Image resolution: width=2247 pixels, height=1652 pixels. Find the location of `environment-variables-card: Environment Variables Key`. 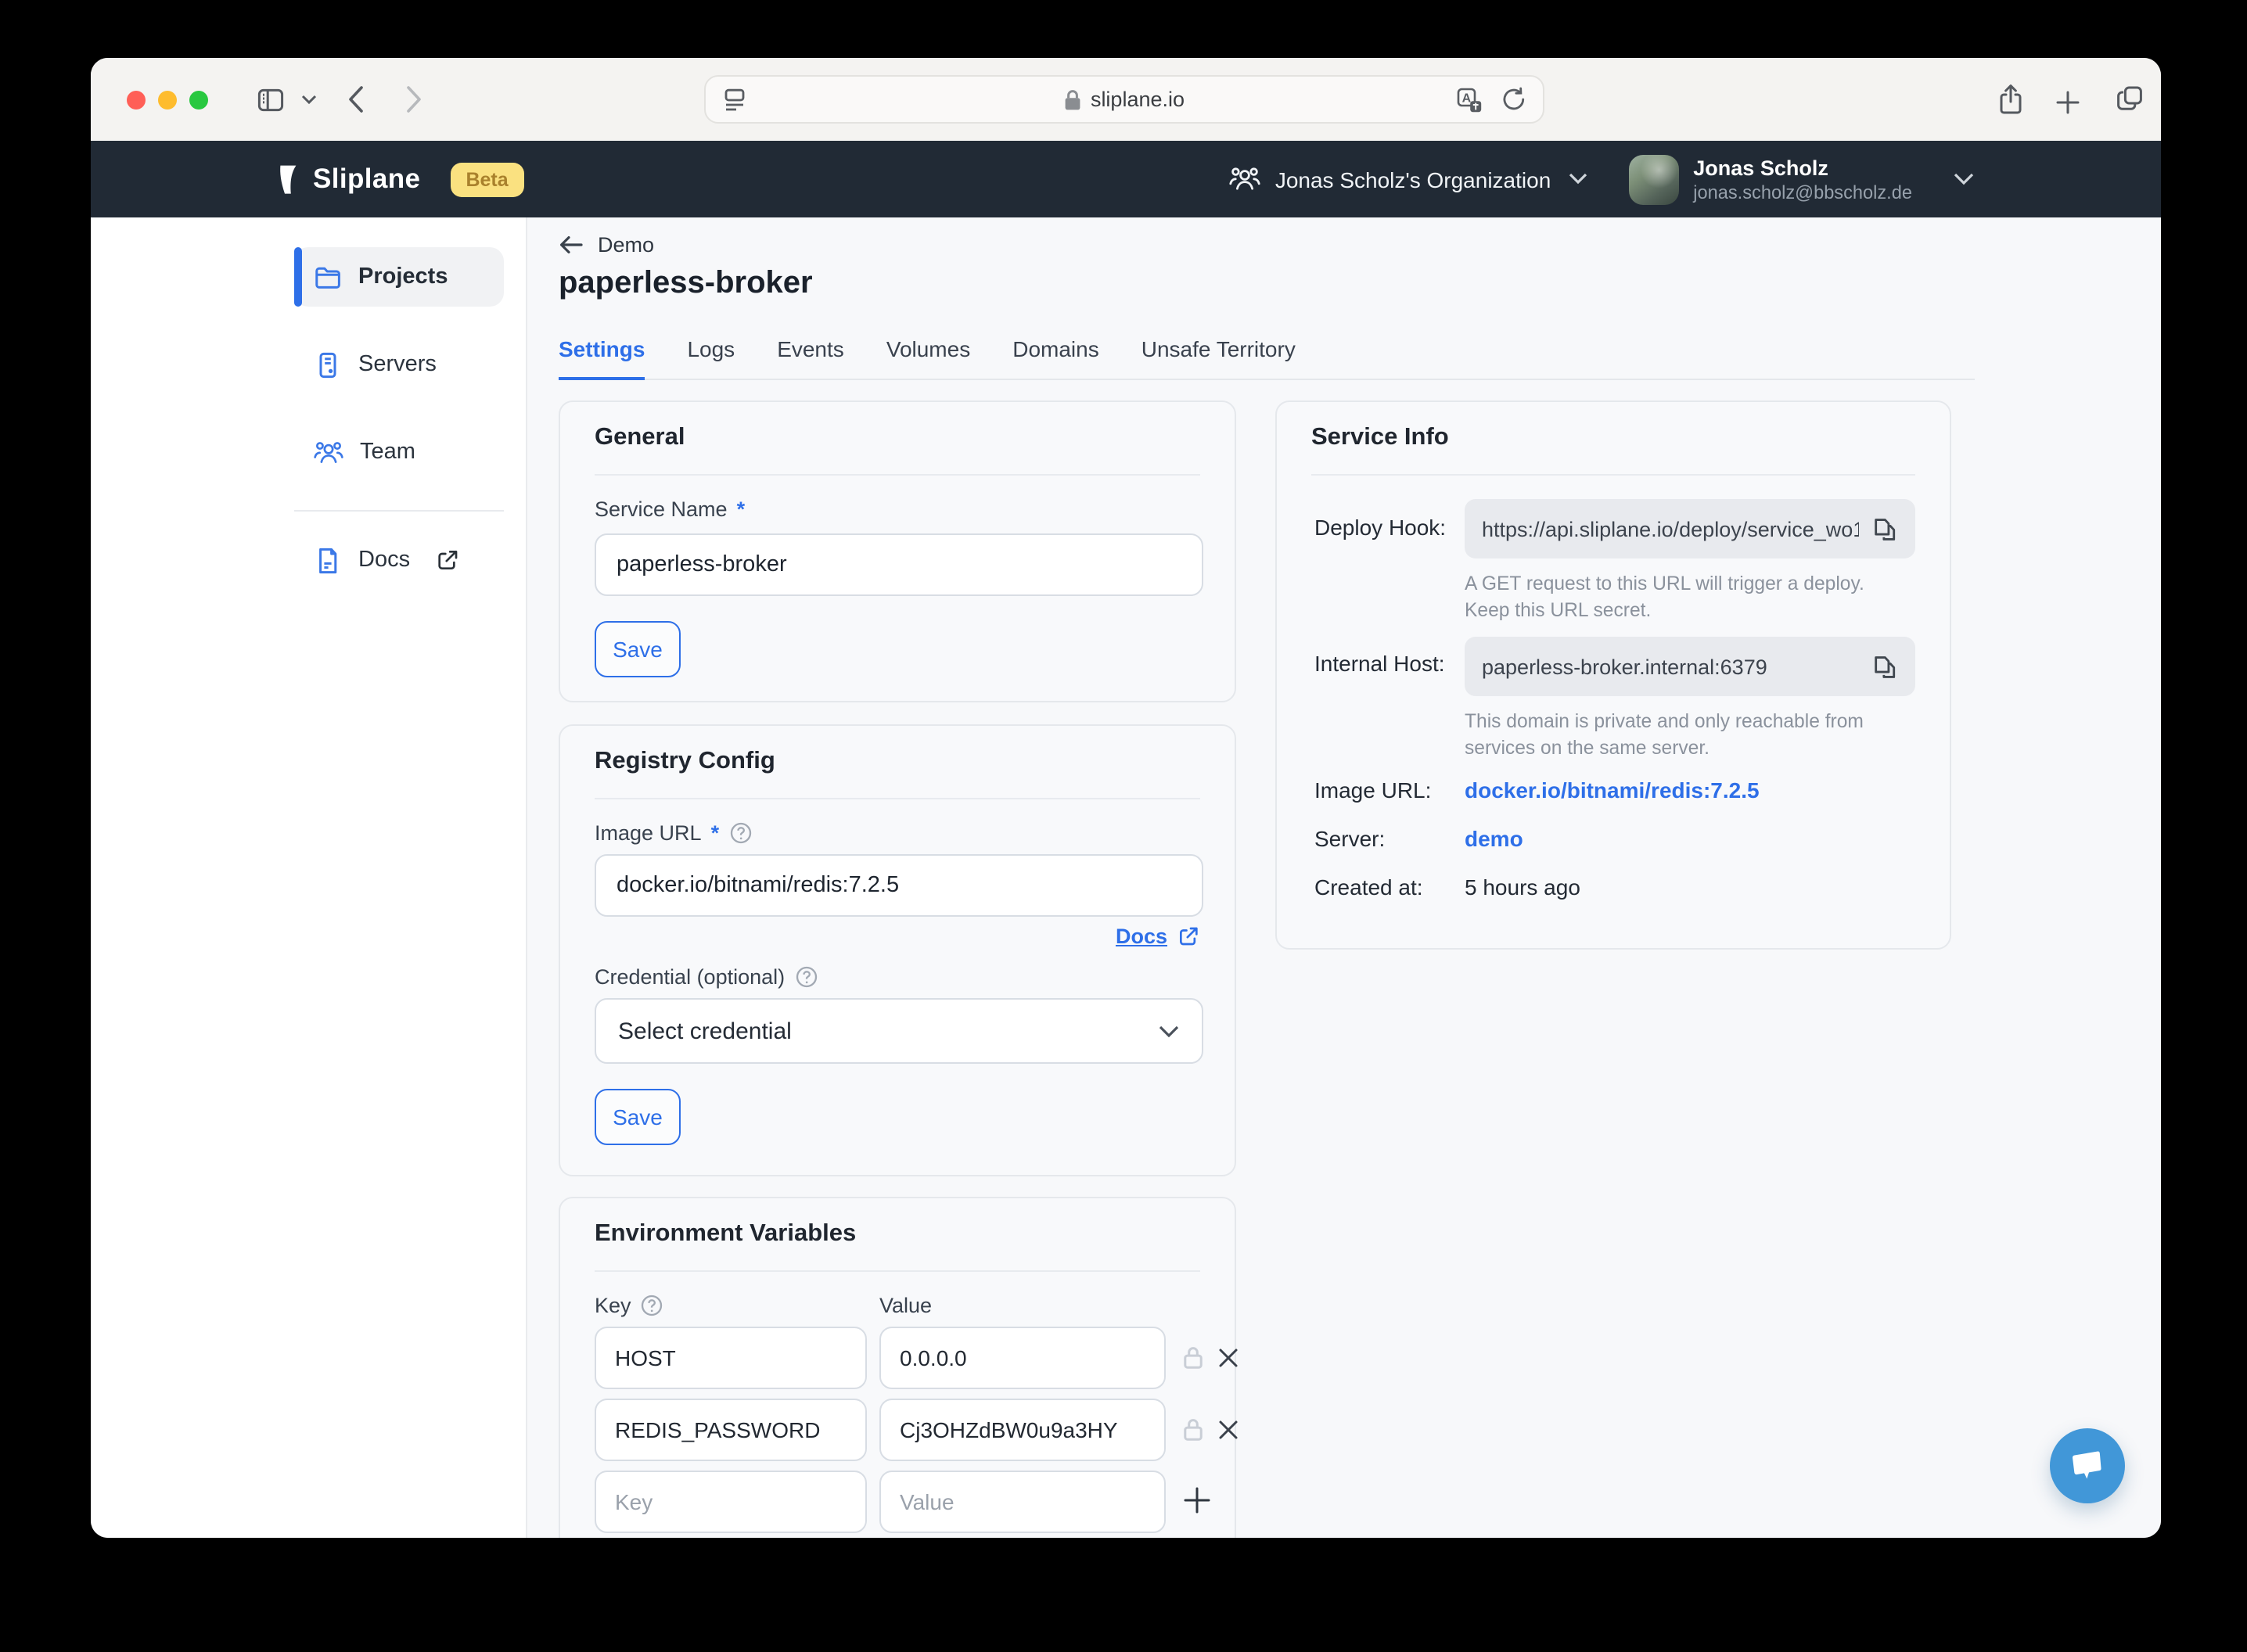

environment-variables-card: Environment Variables Key is located at coordinates (899, 1367).